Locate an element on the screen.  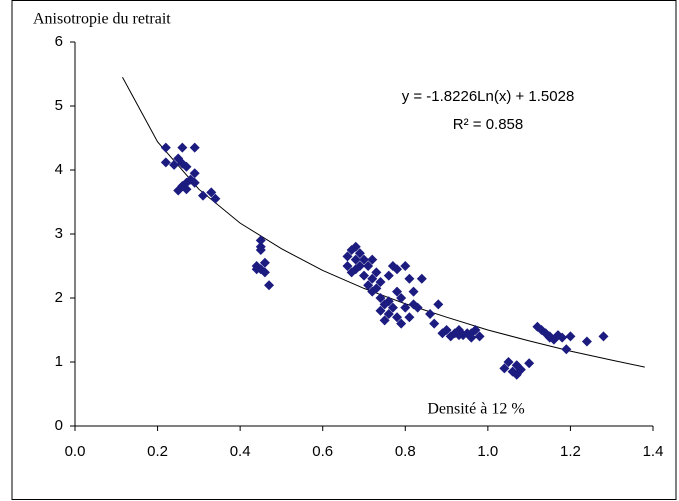
density-note: Densité à 12 % is located at coordinates (475, 409).